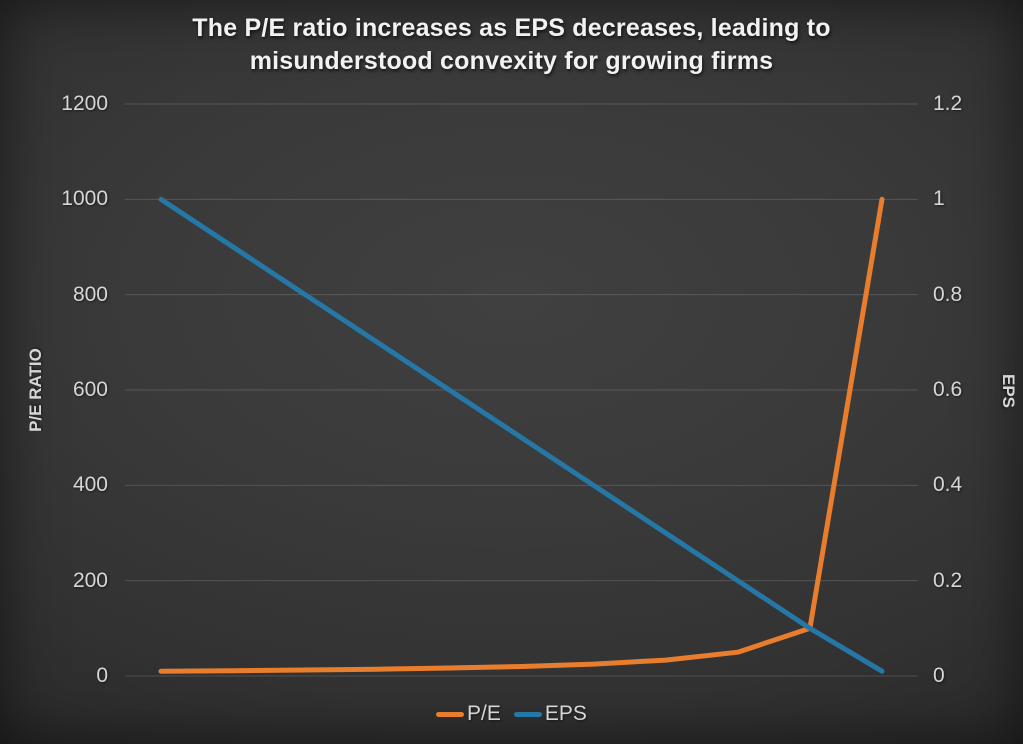 This screenshot has width=1023, height=744. What do you see at coordinates (948, 485) in the screenshot?
I see `right-axis-tick-label: 0.4` at bounding box center [948, 485].